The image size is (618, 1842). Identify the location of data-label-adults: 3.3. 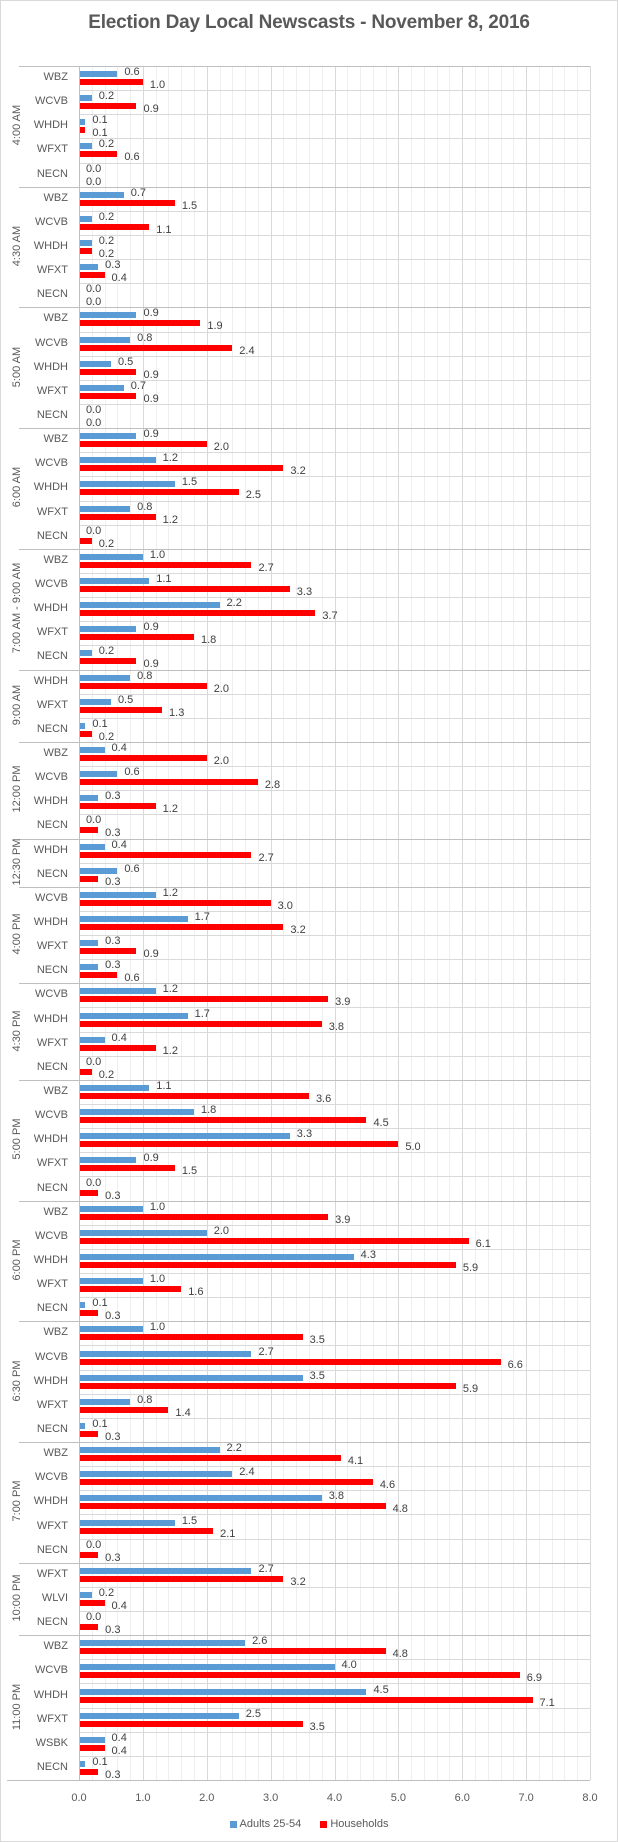
(304, 1134).